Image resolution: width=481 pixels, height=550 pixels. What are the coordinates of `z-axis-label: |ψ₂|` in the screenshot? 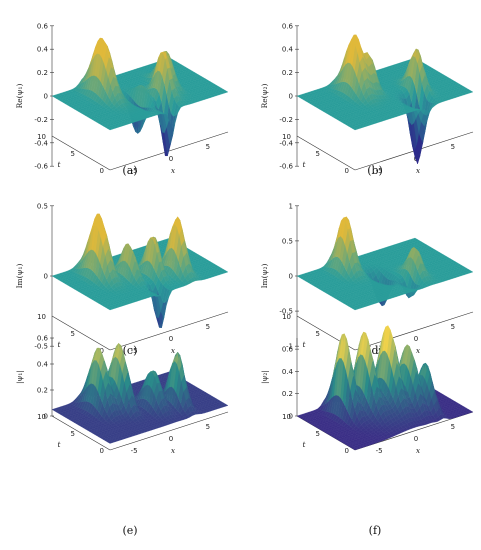 It's located at (264, 377).